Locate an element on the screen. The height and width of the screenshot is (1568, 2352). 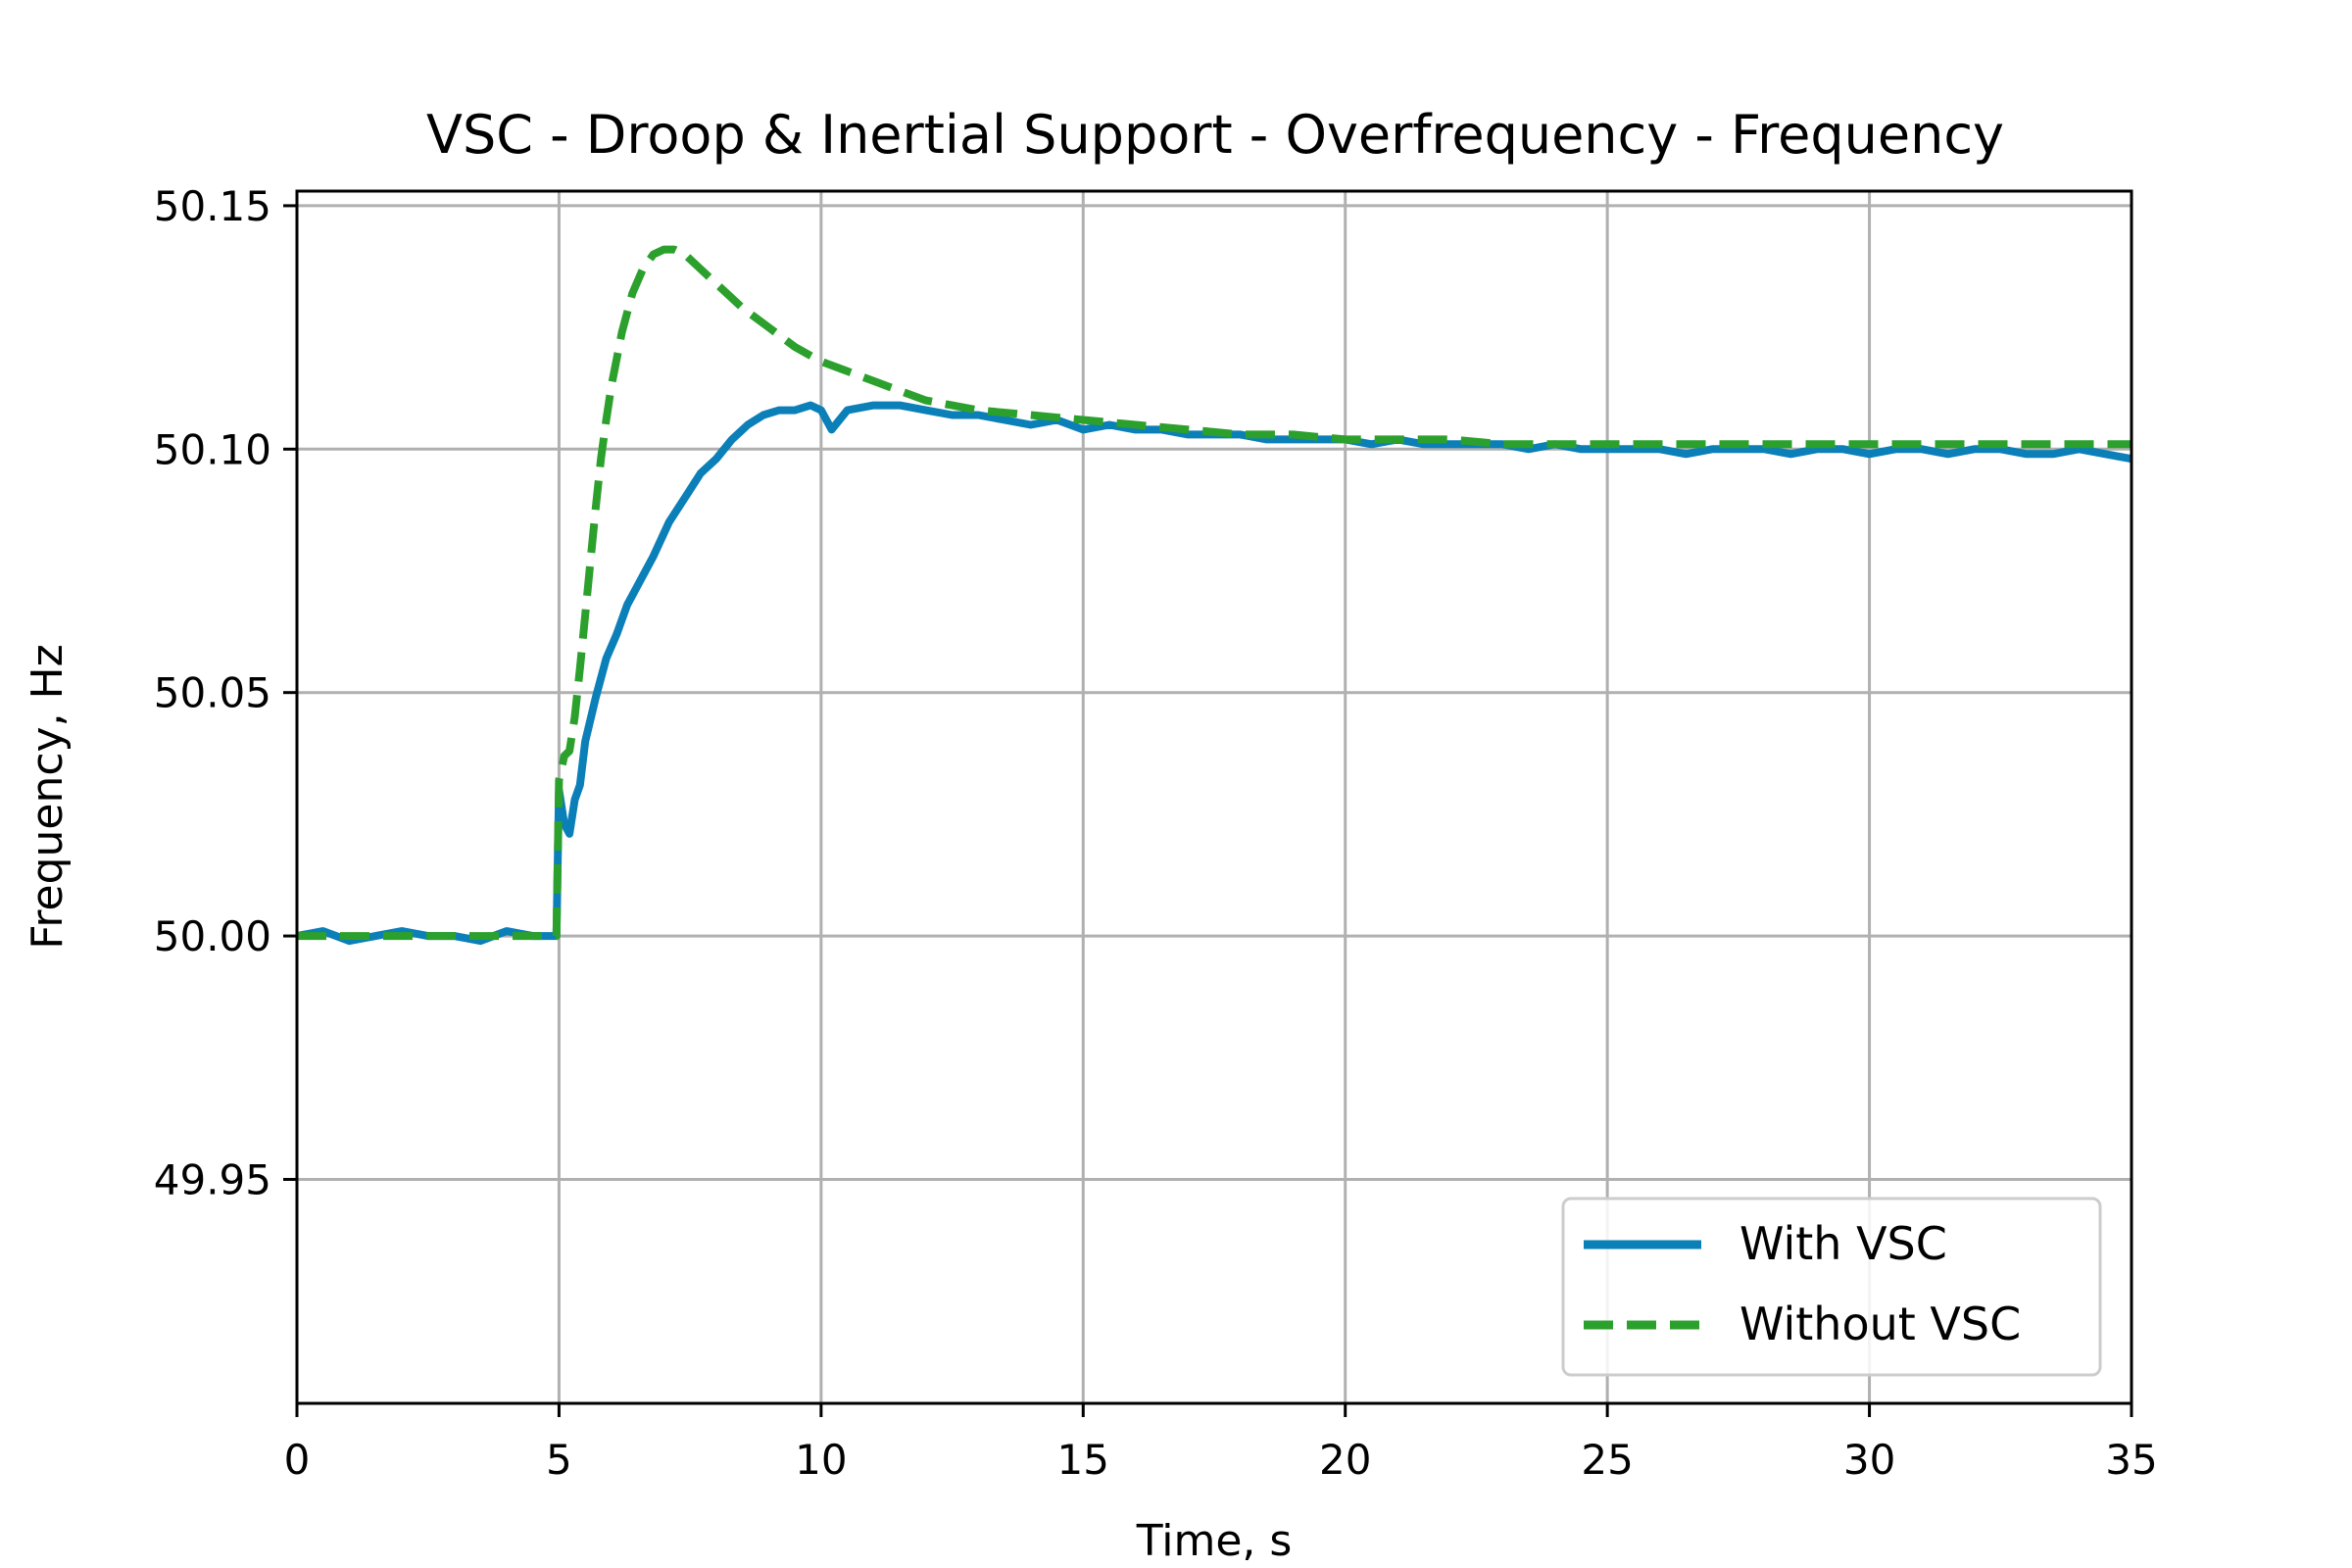
x-axis-label: Time, s is located at coordinates (1214, 1541).